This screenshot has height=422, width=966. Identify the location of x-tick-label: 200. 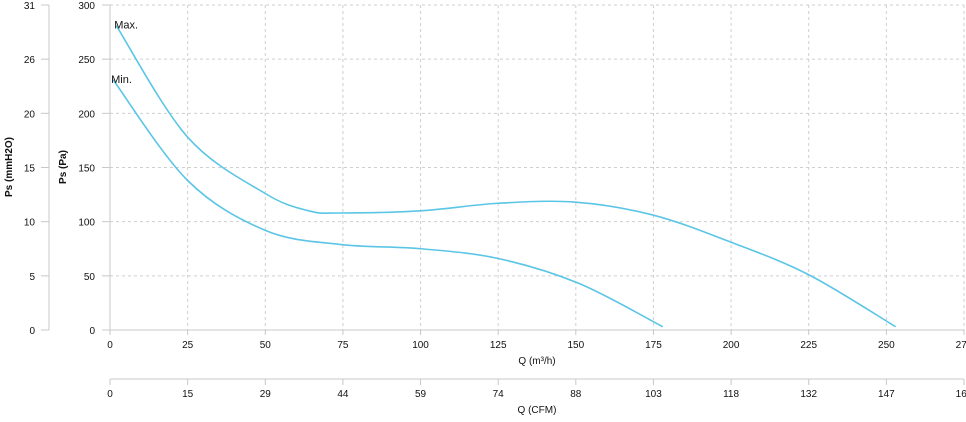
(731, 345).